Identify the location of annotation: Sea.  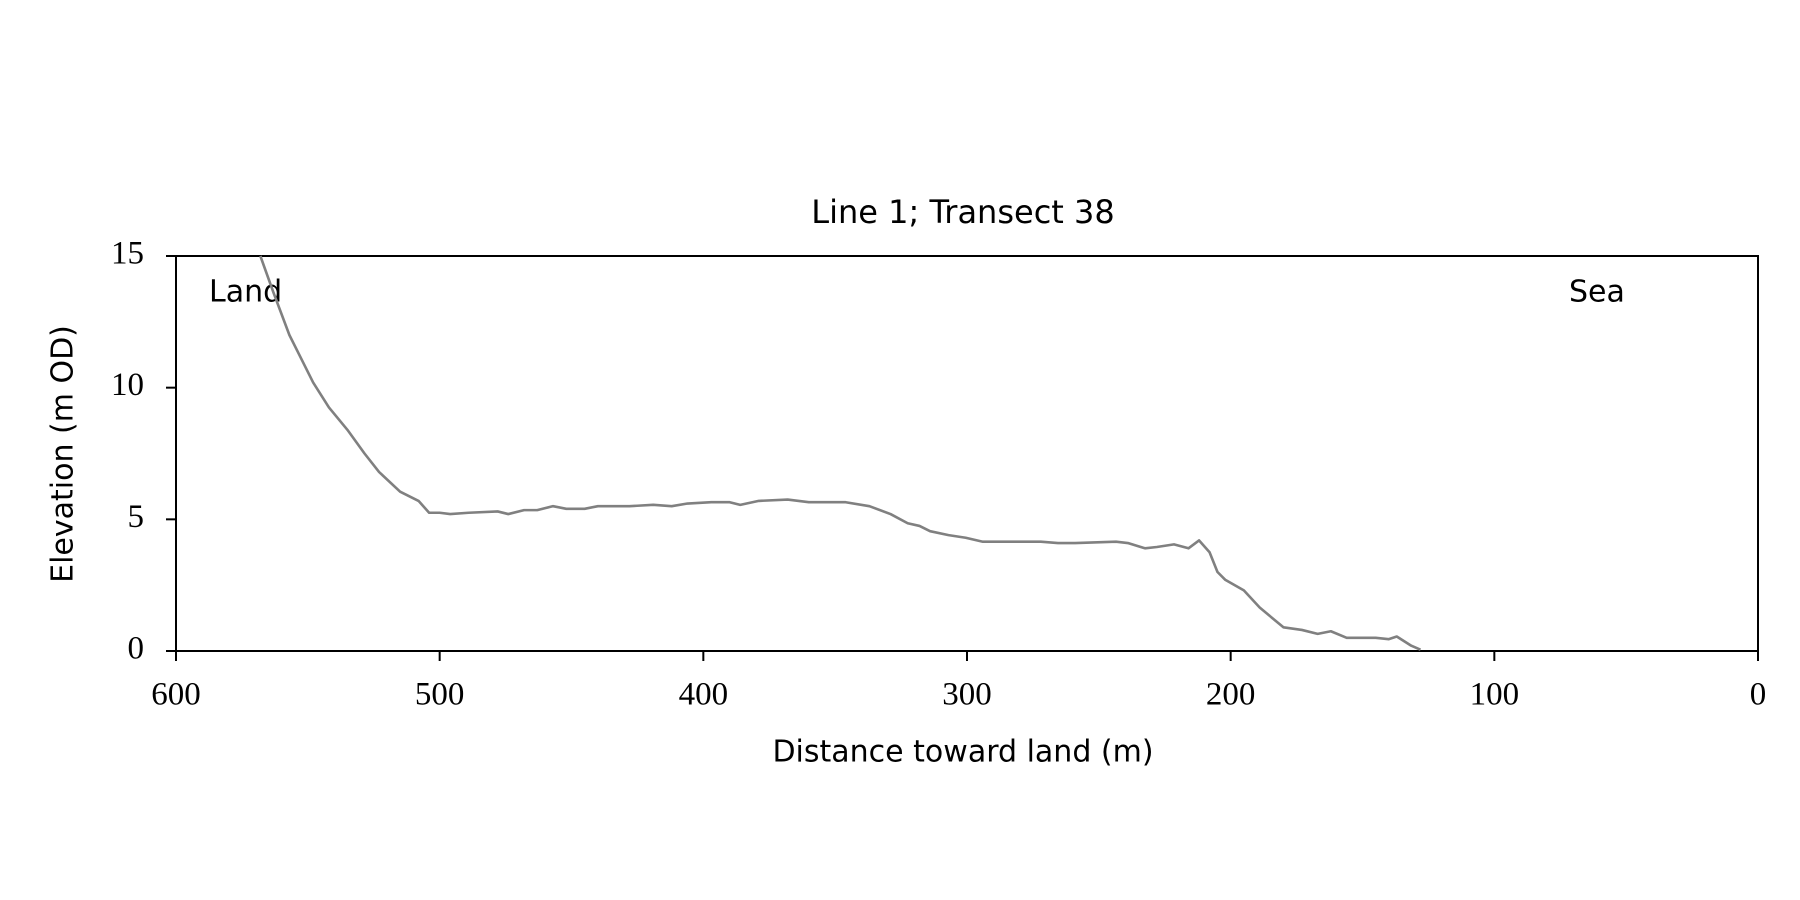
(1597, 292).